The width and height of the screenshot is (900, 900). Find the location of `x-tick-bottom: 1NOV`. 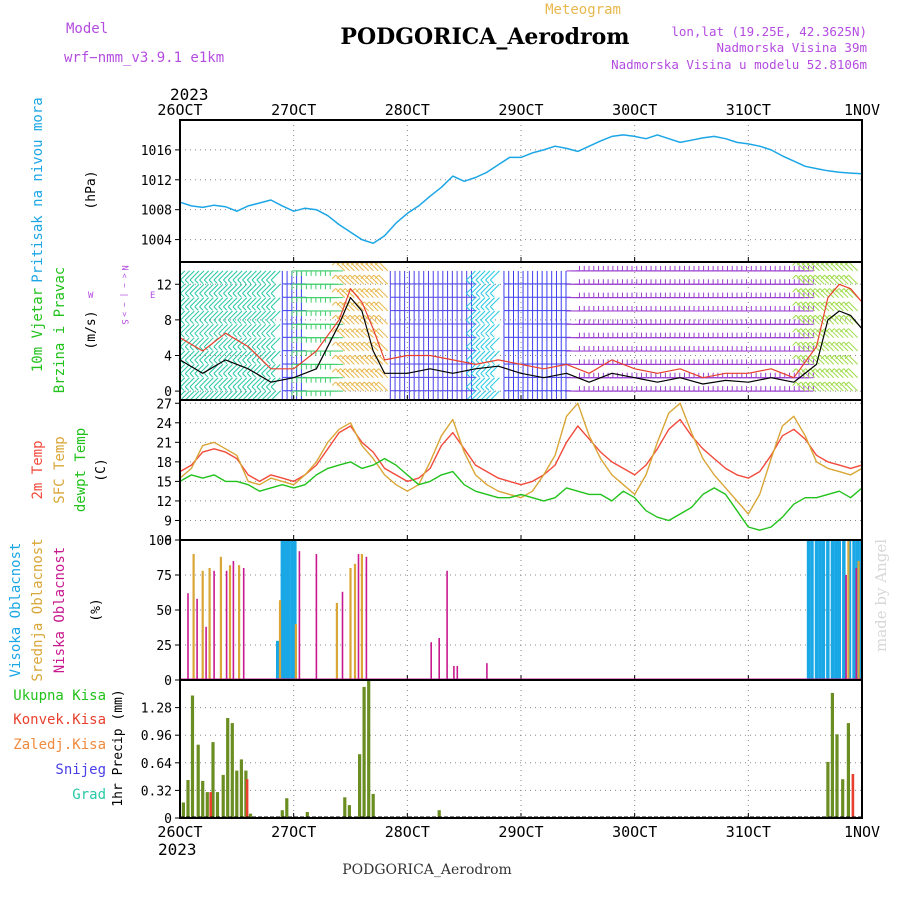

x-tick-bottom: 1NOV is located at coordinates (862, 832).